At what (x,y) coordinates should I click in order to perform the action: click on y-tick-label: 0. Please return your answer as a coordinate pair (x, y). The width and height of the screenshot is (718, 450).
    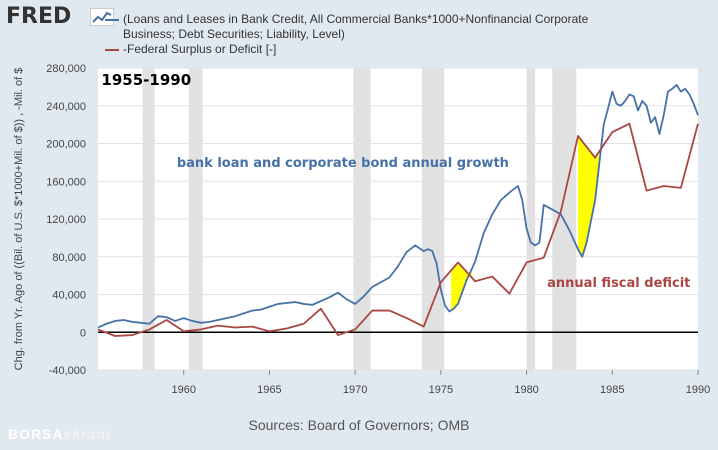
    Looking at the image, I should click on (83, 333).